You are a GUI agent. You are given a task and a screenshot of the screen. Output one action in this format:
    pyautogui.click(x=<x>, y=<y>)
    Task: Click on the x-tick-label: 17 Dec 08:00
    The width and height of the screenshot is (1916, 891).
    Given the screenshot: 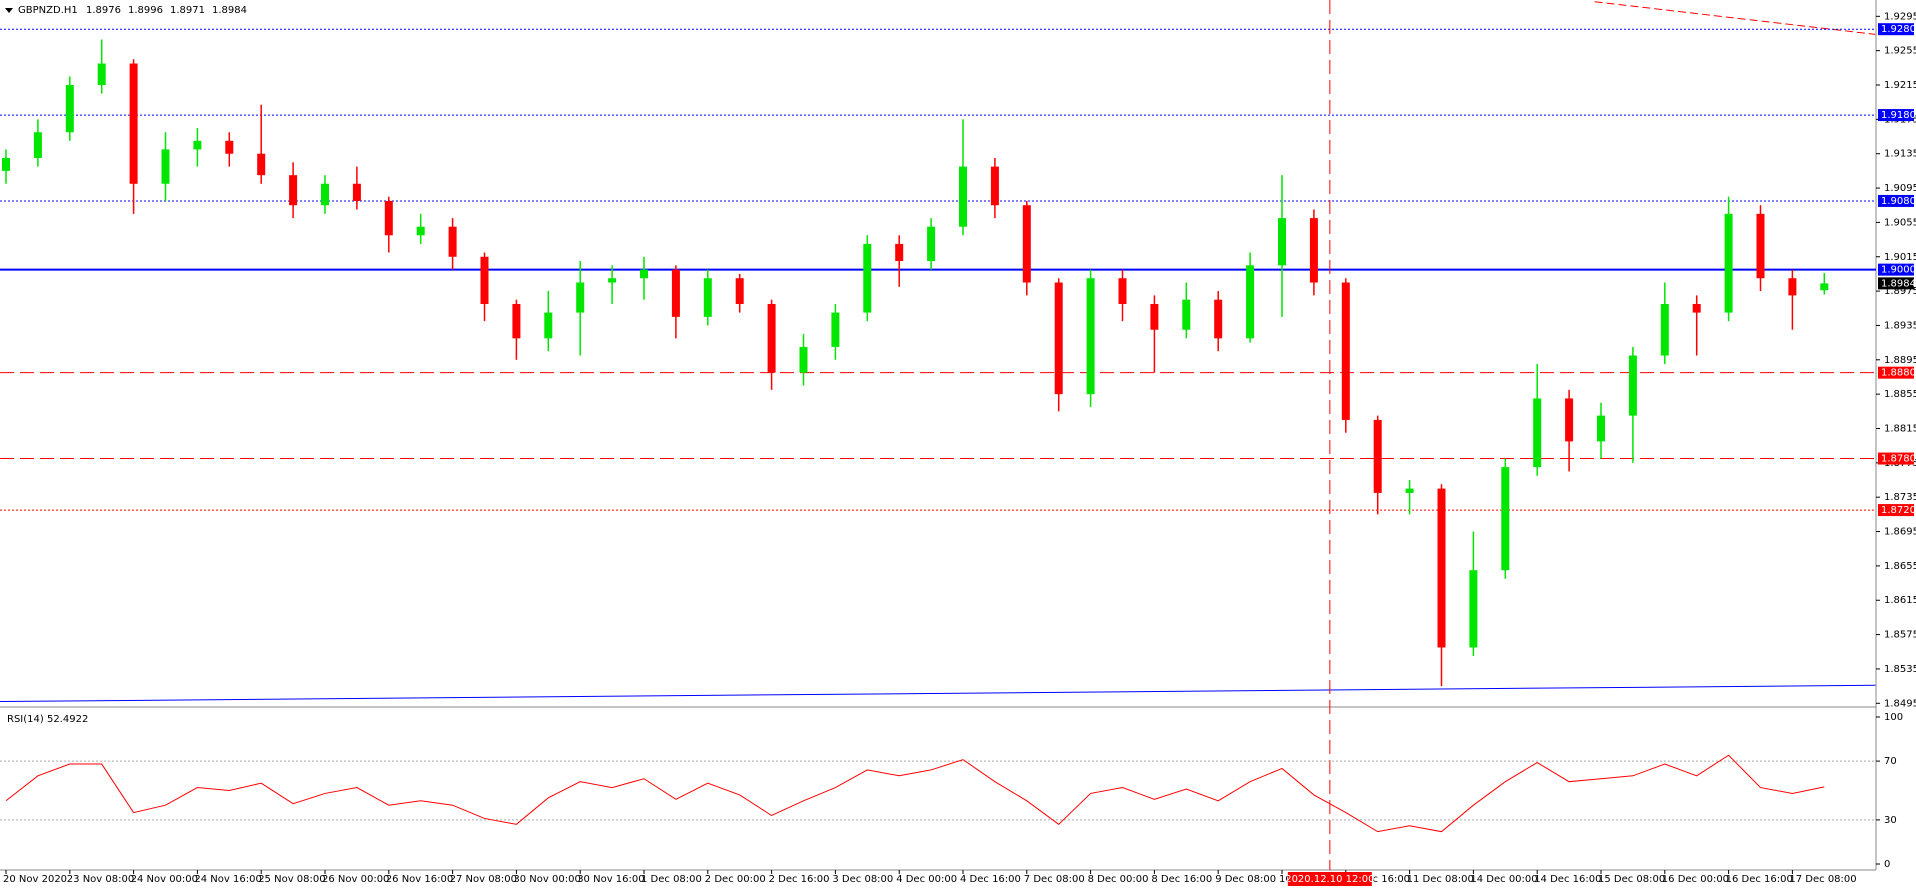 What is the action you would take?
    pyautogui.click(x=1822, y=879)
    